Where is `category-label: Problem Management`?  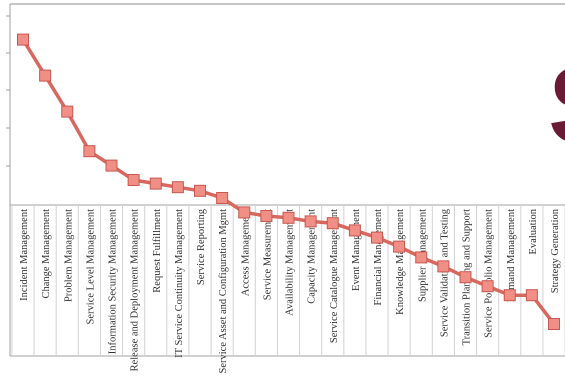
category-label: Problem Management is located at coordinates (68, 255).